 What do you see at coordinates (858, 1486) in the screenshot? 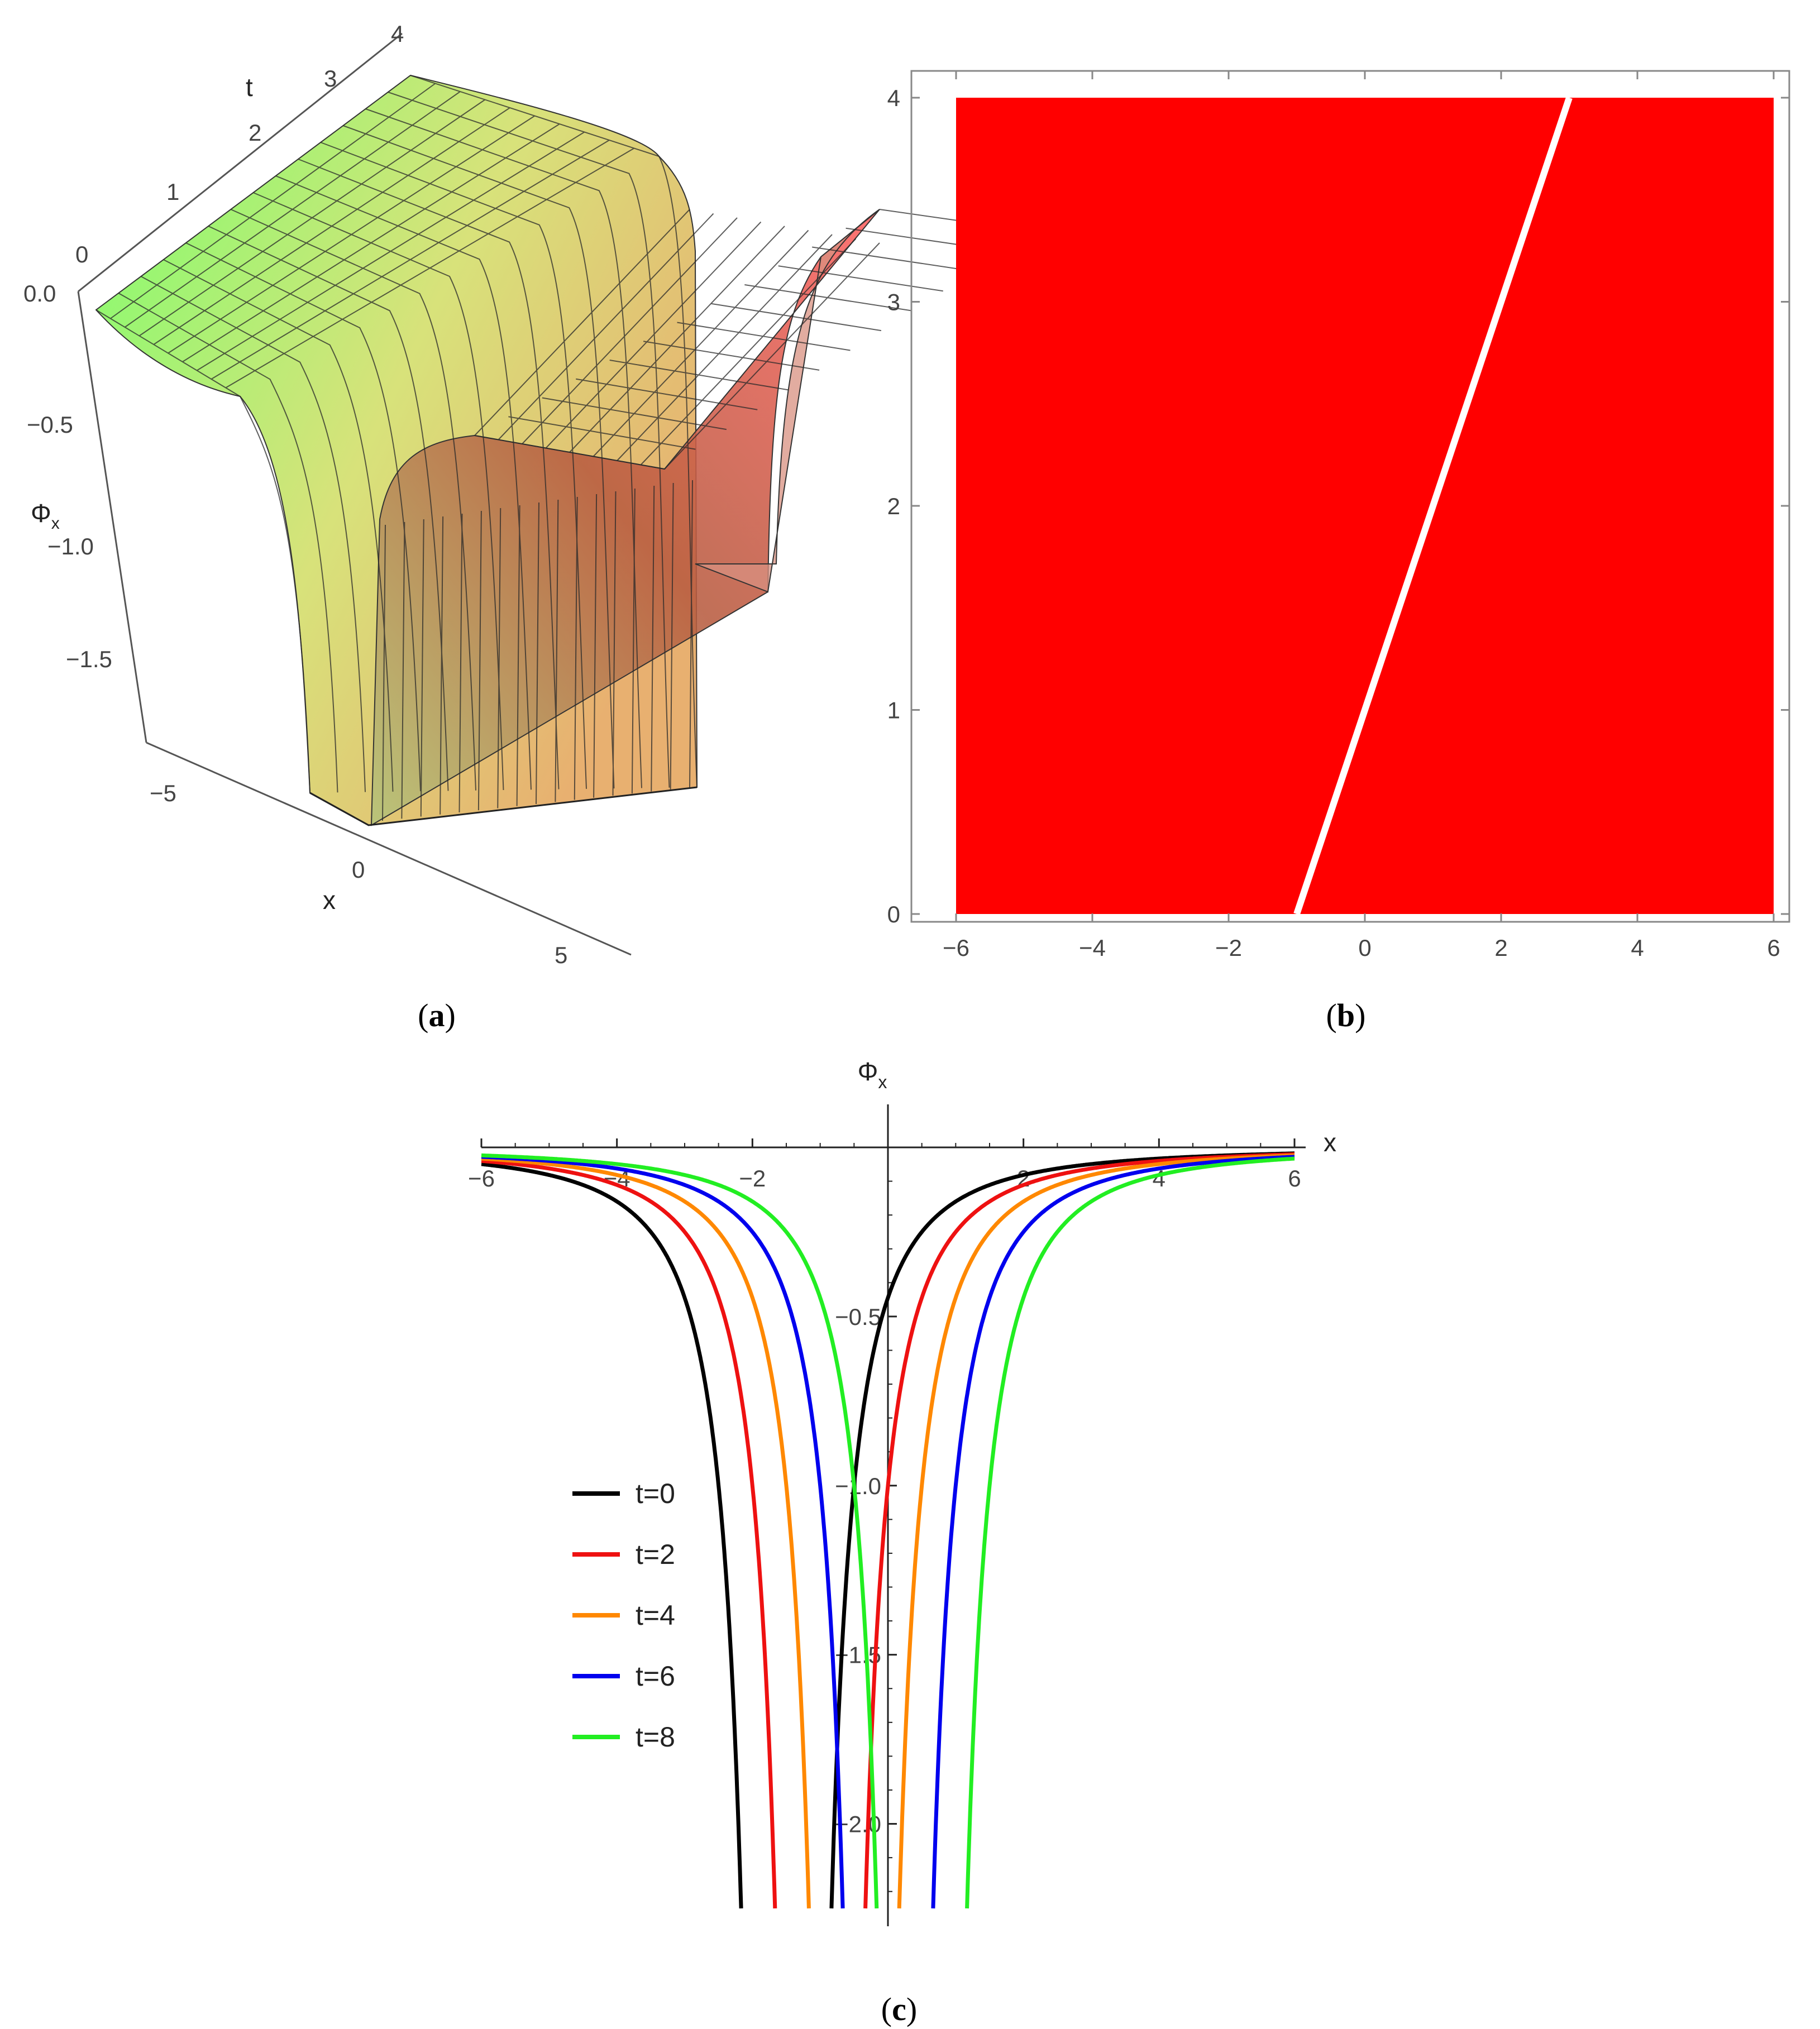
I see `y-tick-label: −1.0` at bounding box center [858, 1486].